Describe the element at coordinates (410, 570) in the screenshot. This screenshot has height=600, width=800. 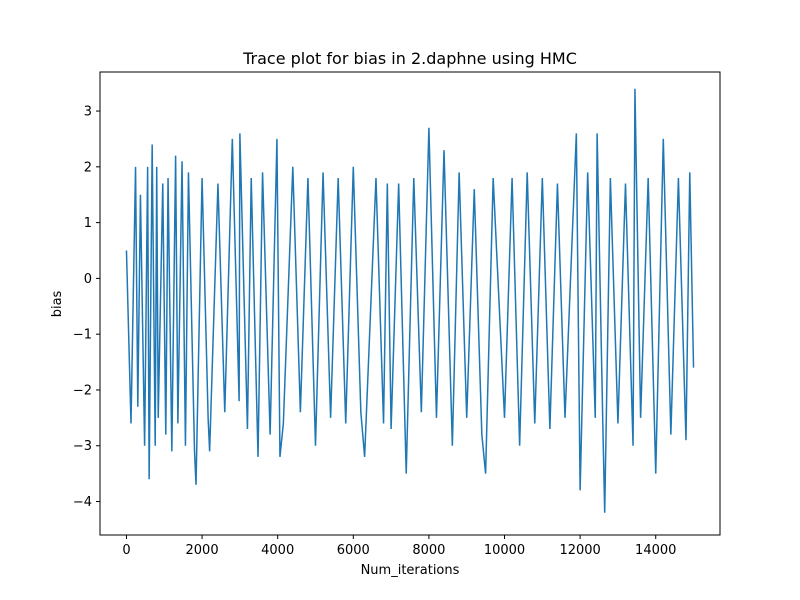
I see `x-axis-label: Num_iterations` at that location.